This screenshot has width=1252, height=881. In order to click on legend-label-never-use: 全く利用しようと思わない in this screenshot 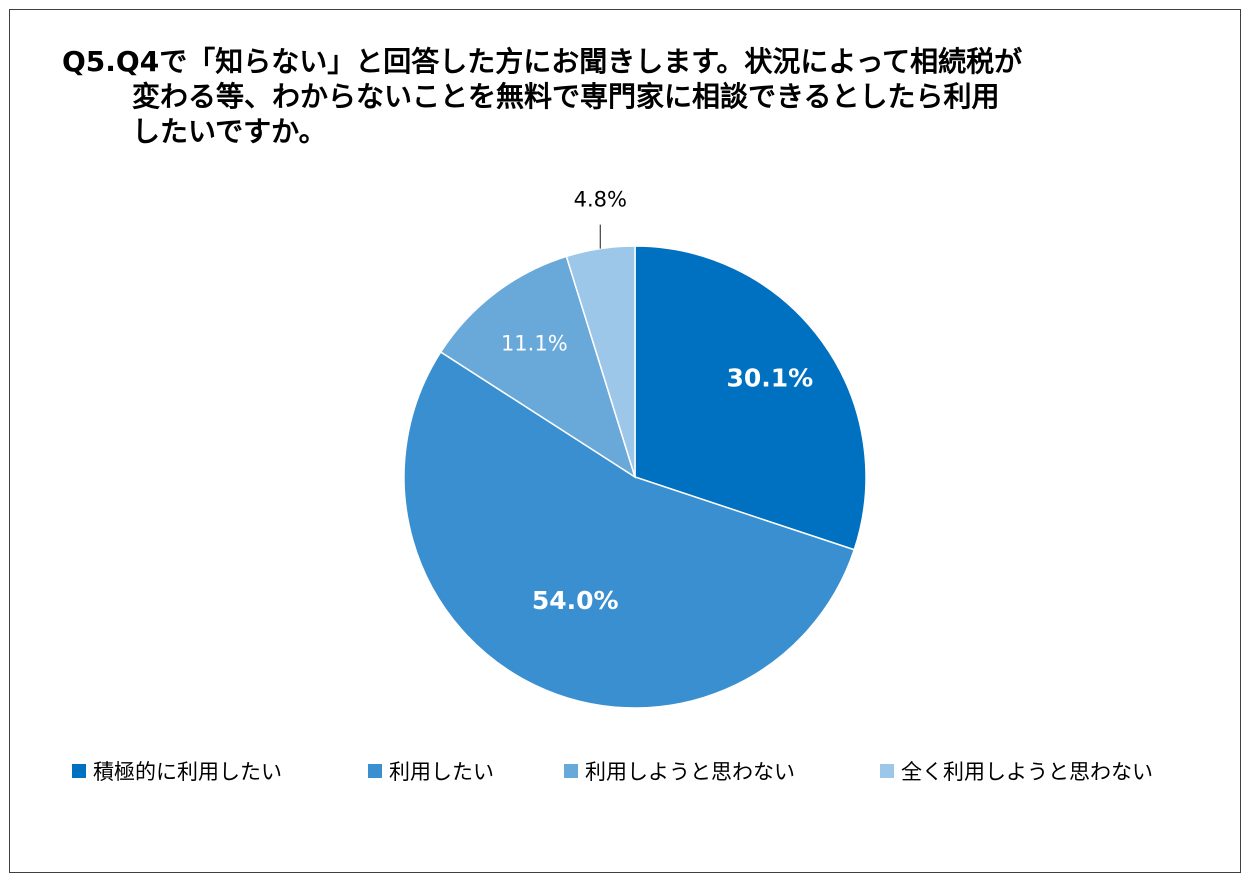, I will do `click(1027, 772)`.